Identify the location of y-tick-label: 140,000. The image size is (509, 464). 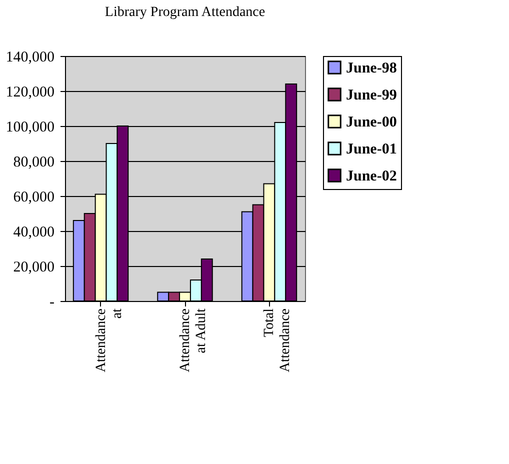
(30, 58).